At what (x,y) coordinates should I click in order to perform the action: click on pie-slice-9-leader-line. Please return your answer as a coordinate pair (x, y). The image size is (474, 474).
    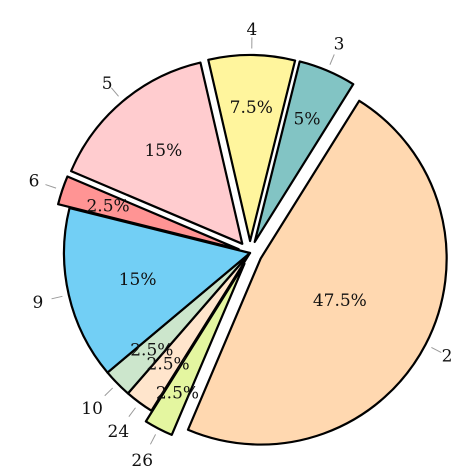
    Looking at the image, I should click on (57, 297).